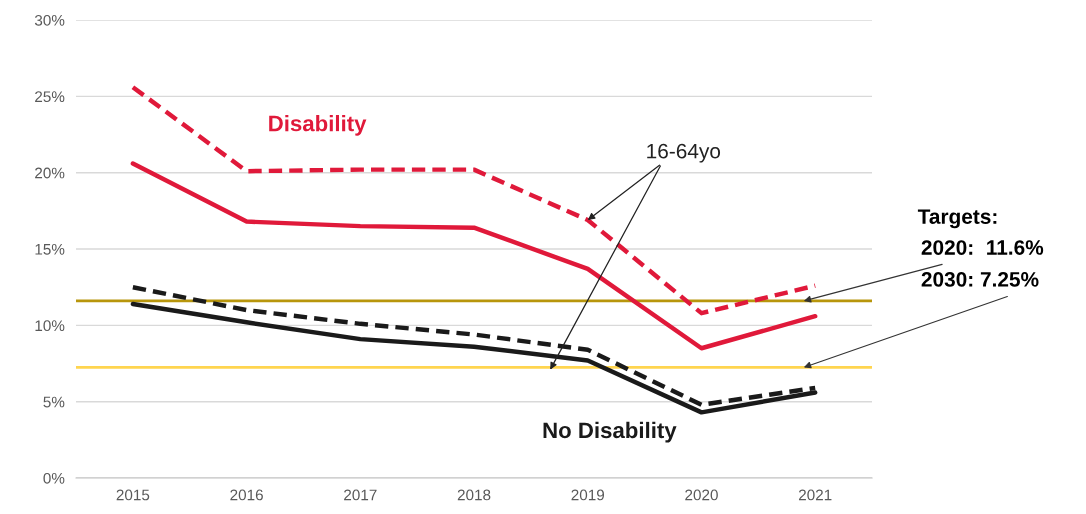  I want to click on annotation: No Disability, so click(610, 432).